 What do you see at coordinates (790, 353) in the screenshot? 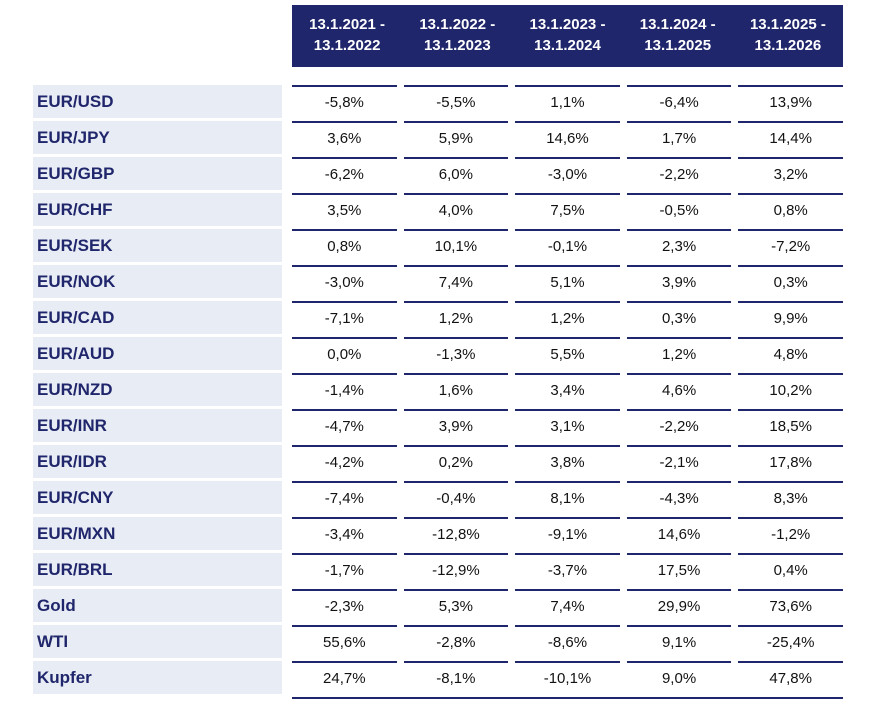
I see `value-cell: 4,8%` at bounding box center [790, 353].